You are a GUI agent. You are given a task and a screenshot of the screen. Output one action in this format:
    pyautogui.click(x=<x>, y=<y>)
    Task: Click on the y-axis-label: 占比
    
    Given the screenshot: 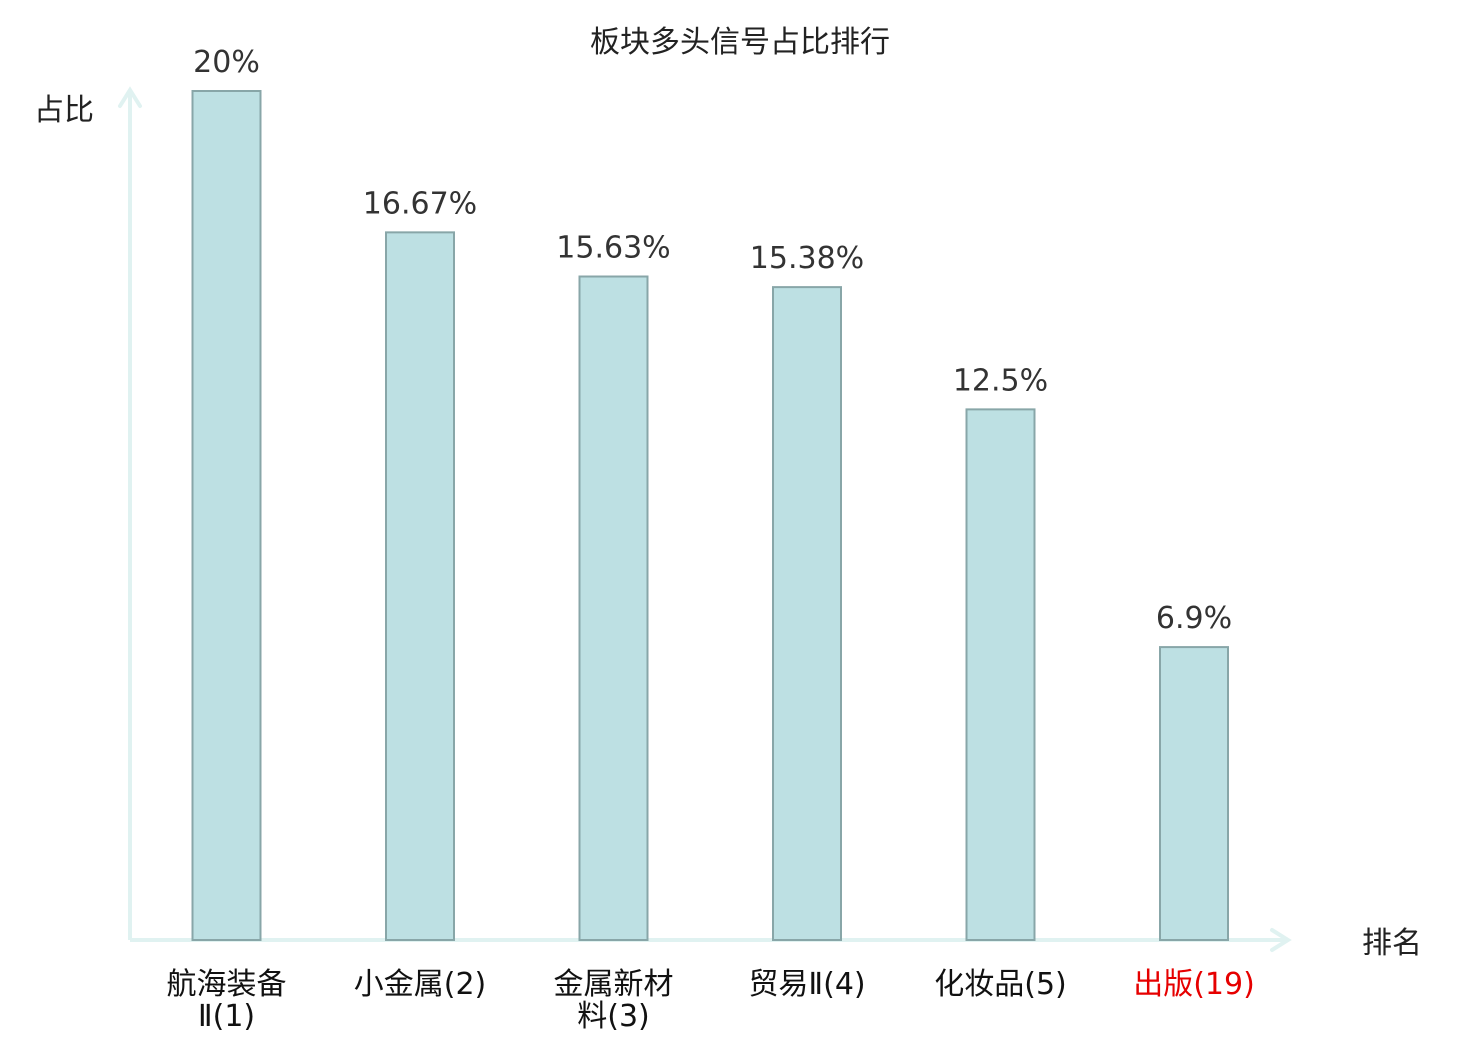 What is the action you would take?
    pyautogui.click(x=64, y=110)
    